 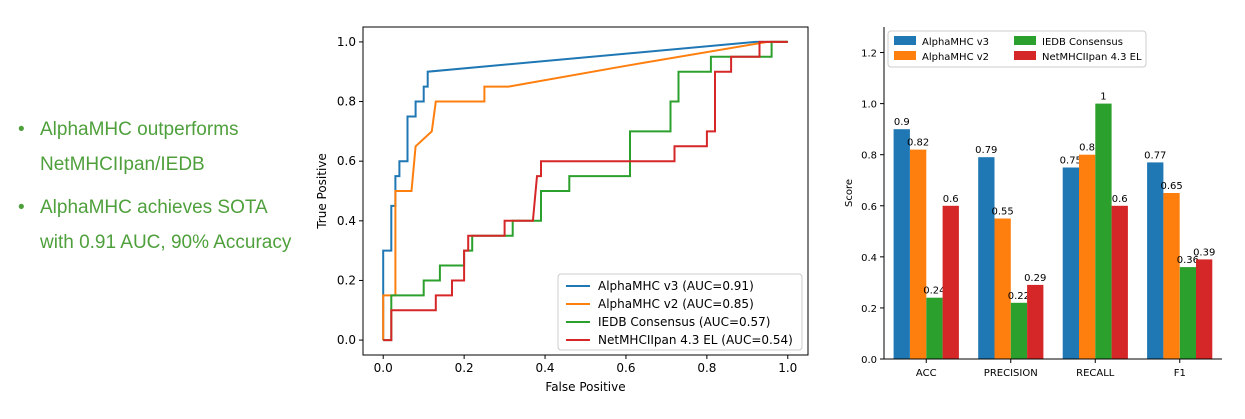 What do you see at coordinates (346, 280) in the screenshot?
I see `roc-y-tick-label: 0.2` at bounding box center [346, 280].